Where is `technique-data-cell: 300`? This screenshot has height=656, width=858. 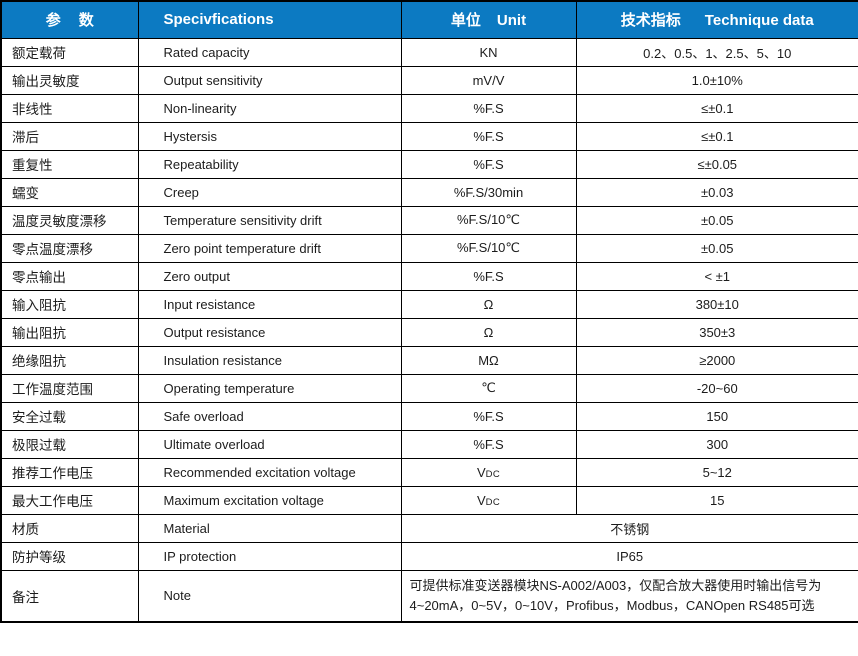
technique-data-cell: 300 is located at coordinates (716, 444).